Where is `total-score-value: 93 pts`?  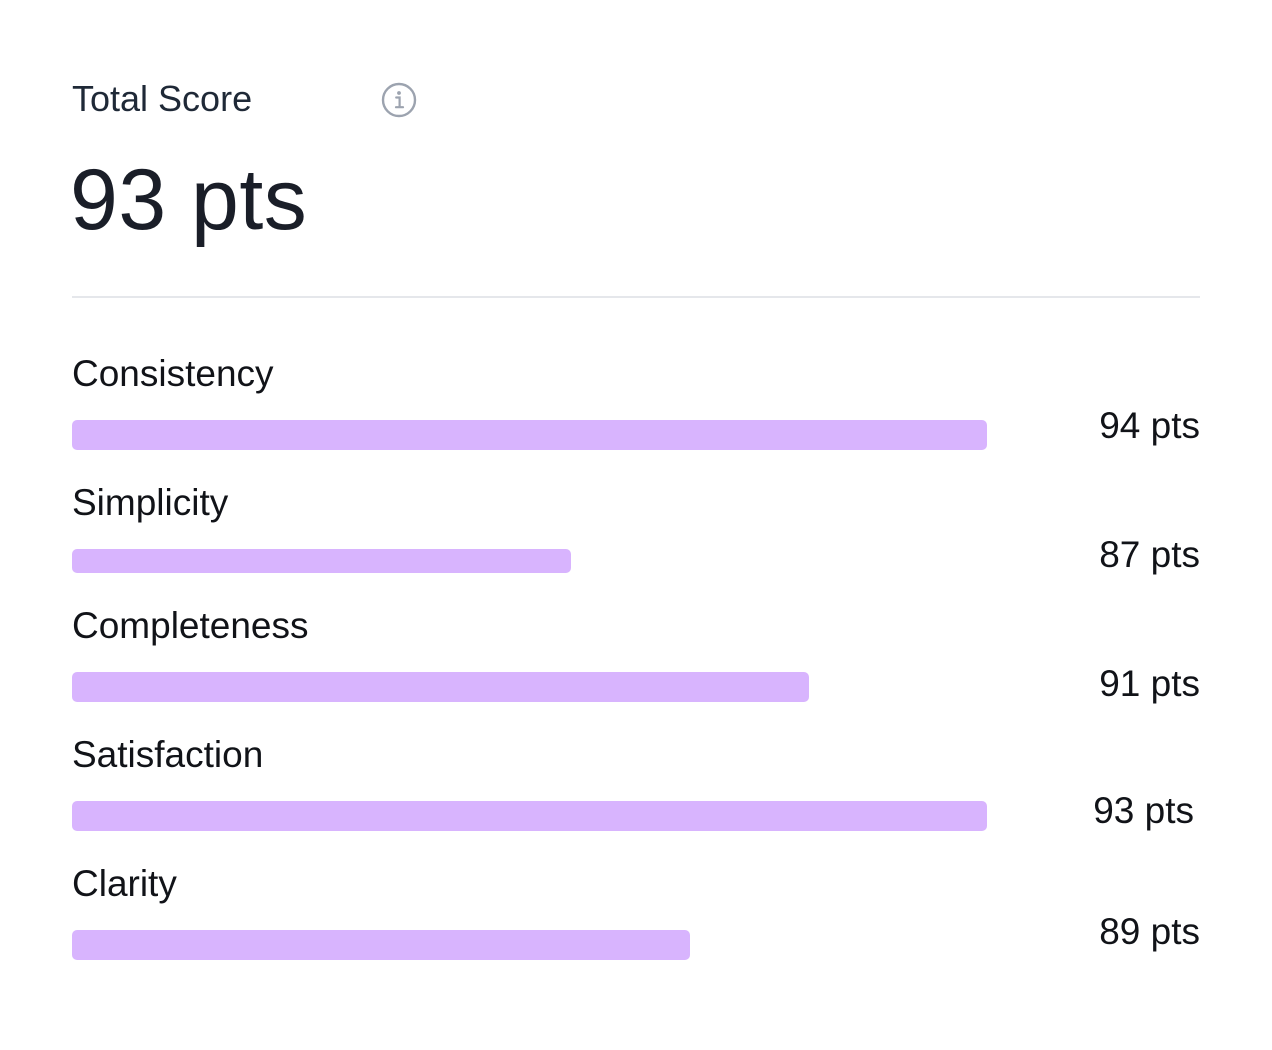
total-score-value: 93 pts is located at coordinates (189, 200).